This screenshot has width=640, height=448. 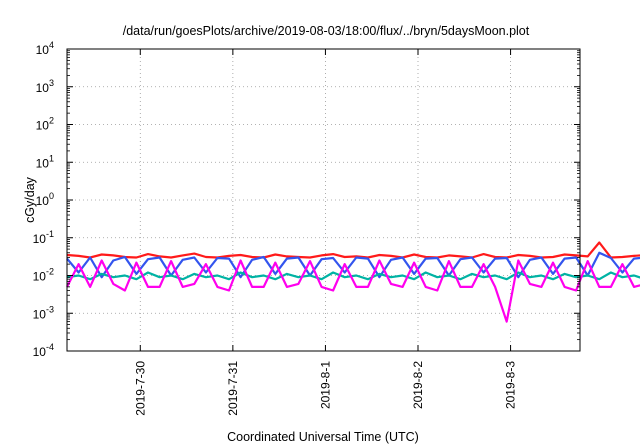 What do you see at coordinates (43, 350) in the screenshot?
I see `y-tick-label: 10⁻⁴` at bounding box center [43, 350].